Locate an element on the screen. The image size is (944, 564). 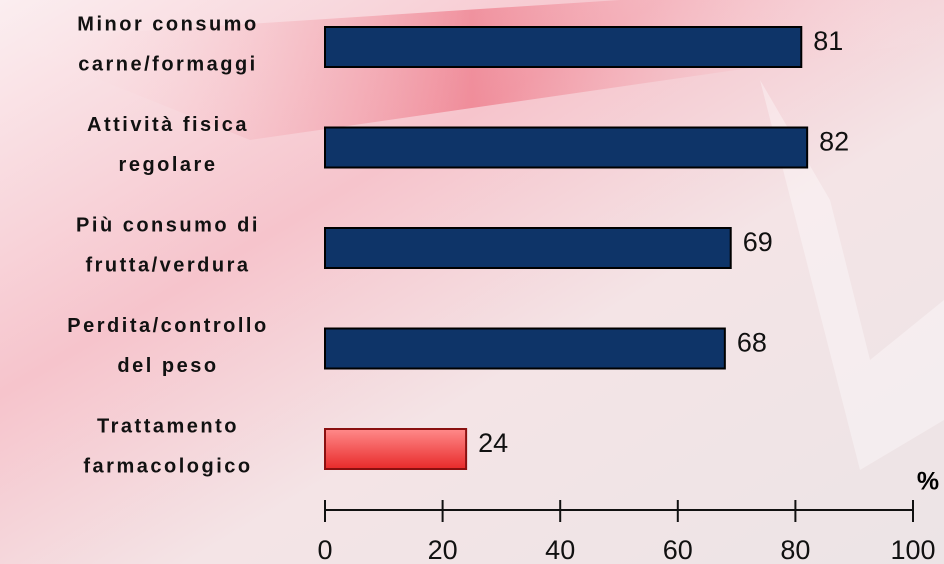
value-label: 68 is located at coordinates (752, 343).